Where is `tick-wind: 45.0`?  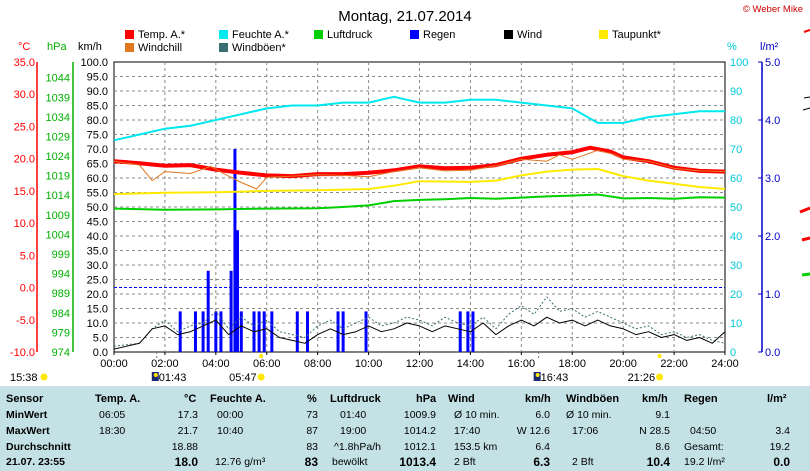 tick-wind: 45.0 is located at coordinates (97, 223).